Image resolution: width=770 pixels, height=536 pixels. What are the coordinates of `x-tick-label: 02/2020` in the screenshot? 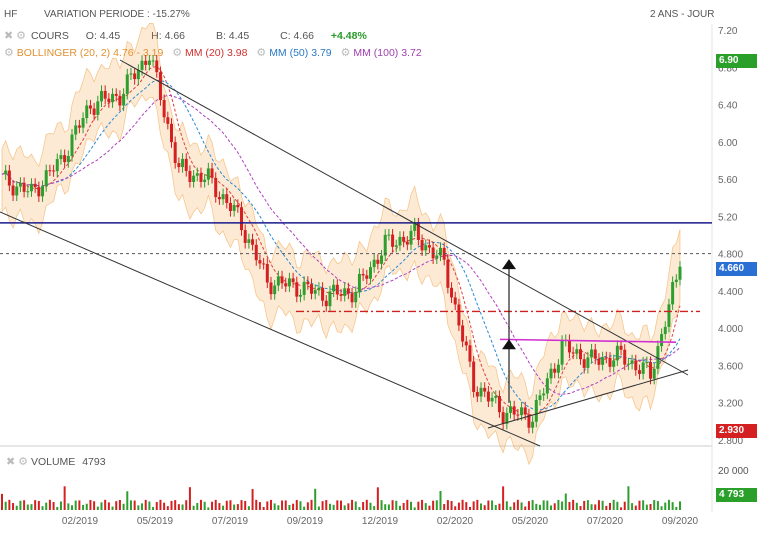 It's located at (455, 521).